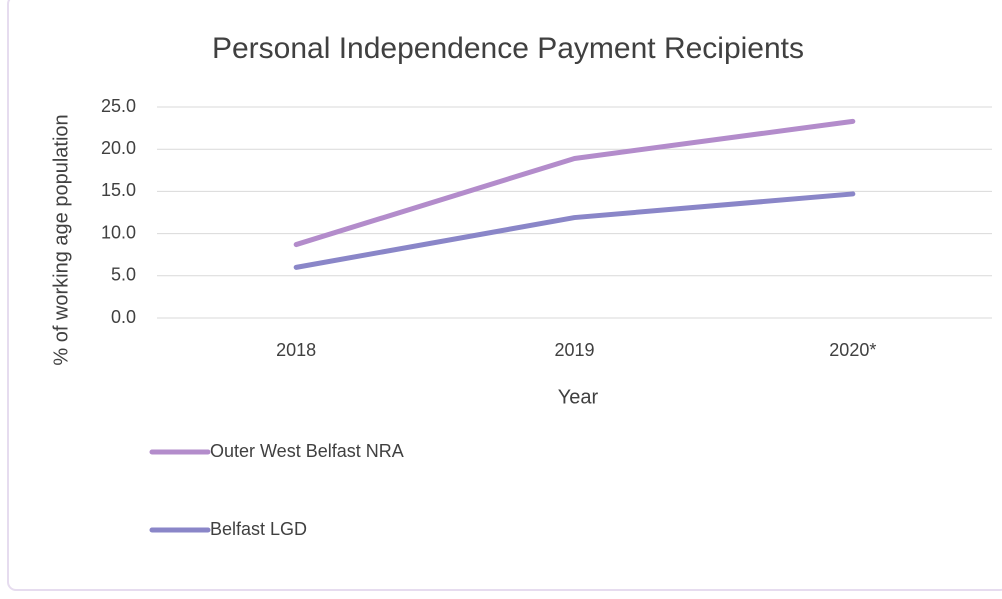 The height and width of the screenshot is (599, 1002). Describe the element at coordinates (123, 275) in the screenshot. I see `y-tick-label: 5.0` at that location.